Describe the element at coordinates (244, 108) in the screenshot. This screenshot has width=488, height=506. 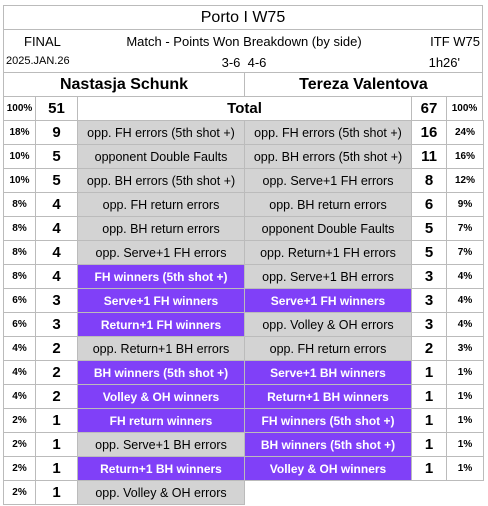
I see `total-label: Total` at that location.